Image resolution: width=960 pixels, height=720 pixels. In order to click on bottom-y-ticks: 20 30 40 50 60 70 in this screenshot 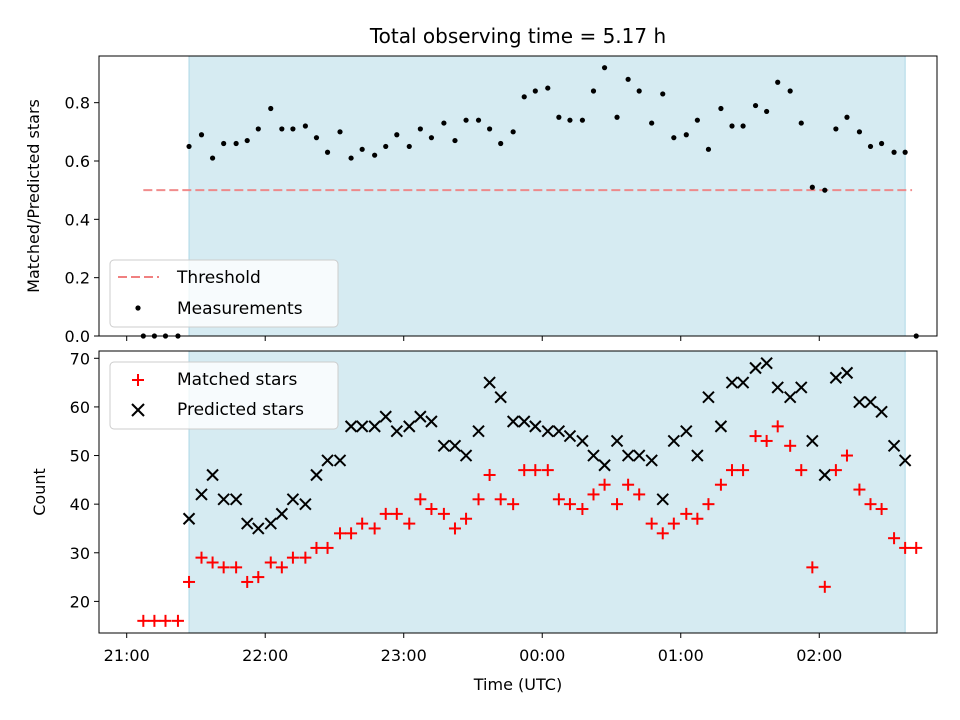, I will do `click(84, 480)`.